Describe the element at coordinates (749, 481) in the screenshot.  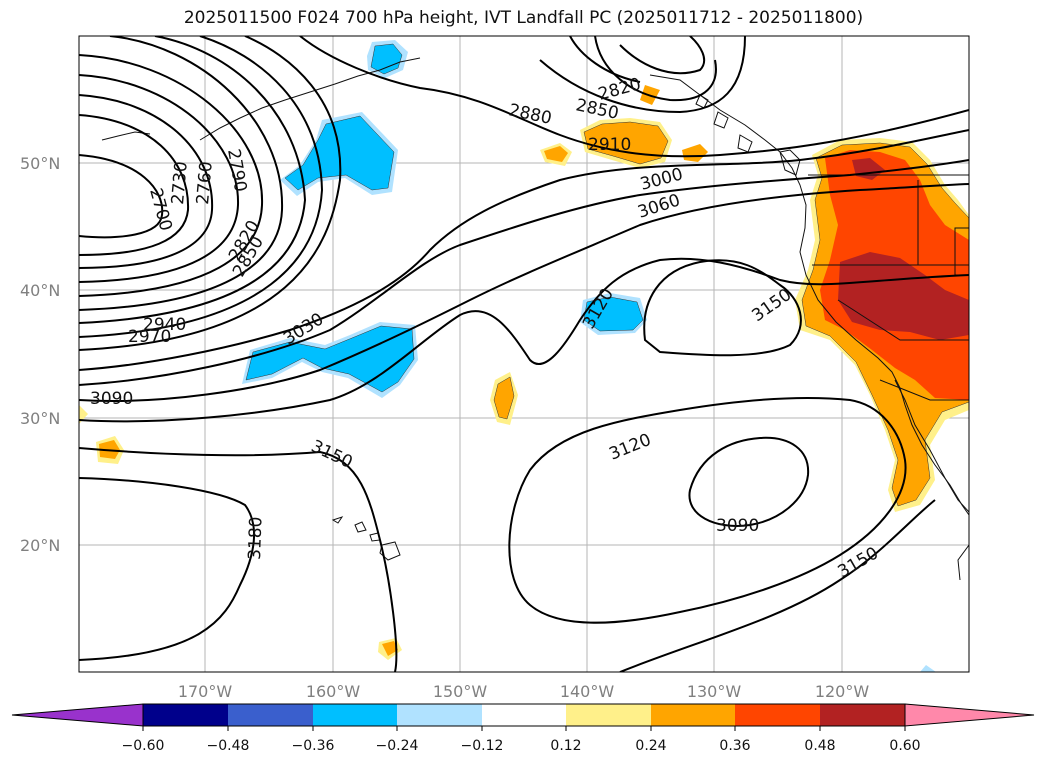
I see `contour-3090-loop` at that location.